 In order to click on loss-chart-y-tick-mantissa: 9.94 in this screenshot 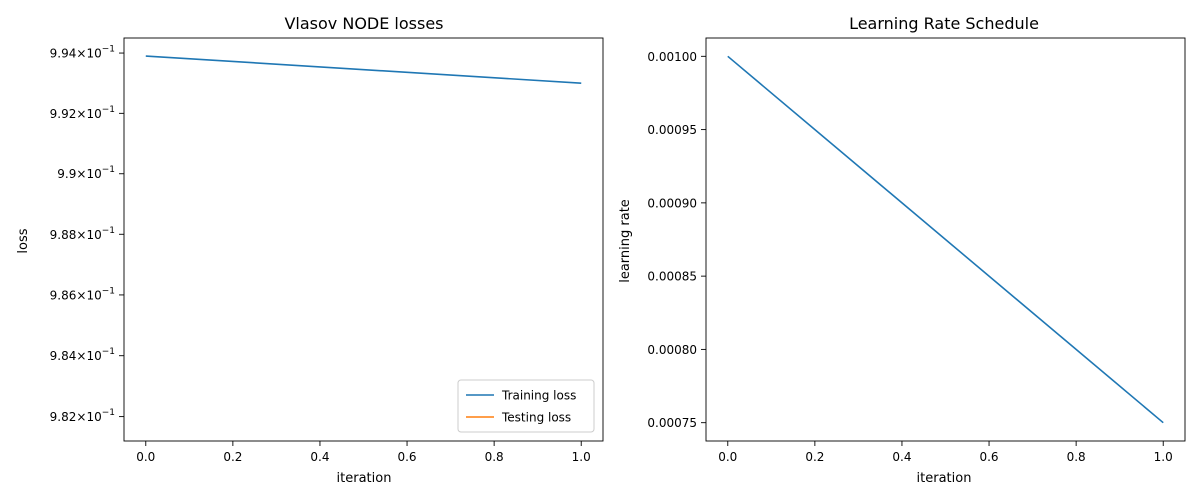, I will do `click(63, 54)`.